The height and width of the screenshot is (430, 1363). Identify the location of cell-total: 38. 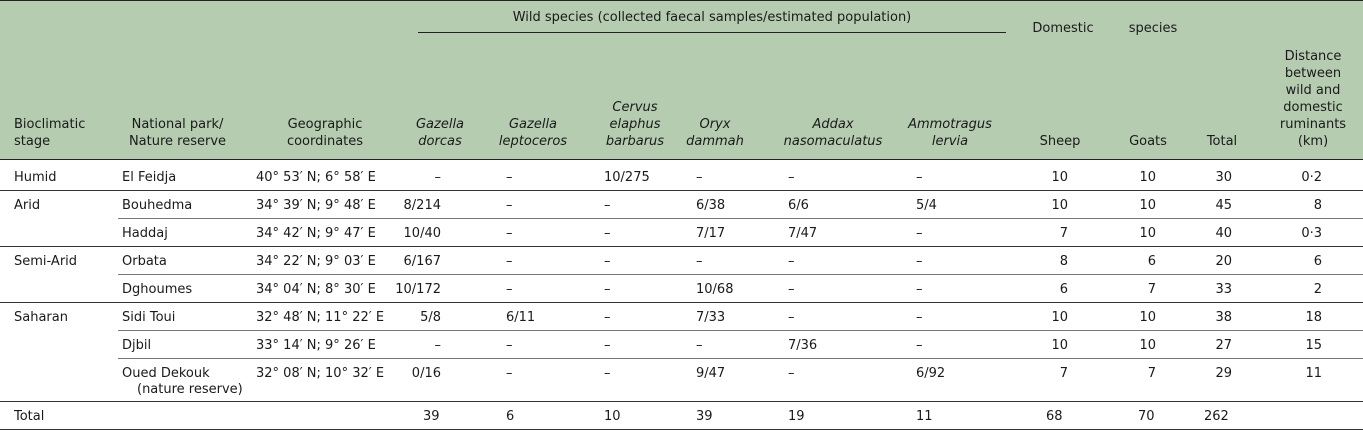
(1223, 317).